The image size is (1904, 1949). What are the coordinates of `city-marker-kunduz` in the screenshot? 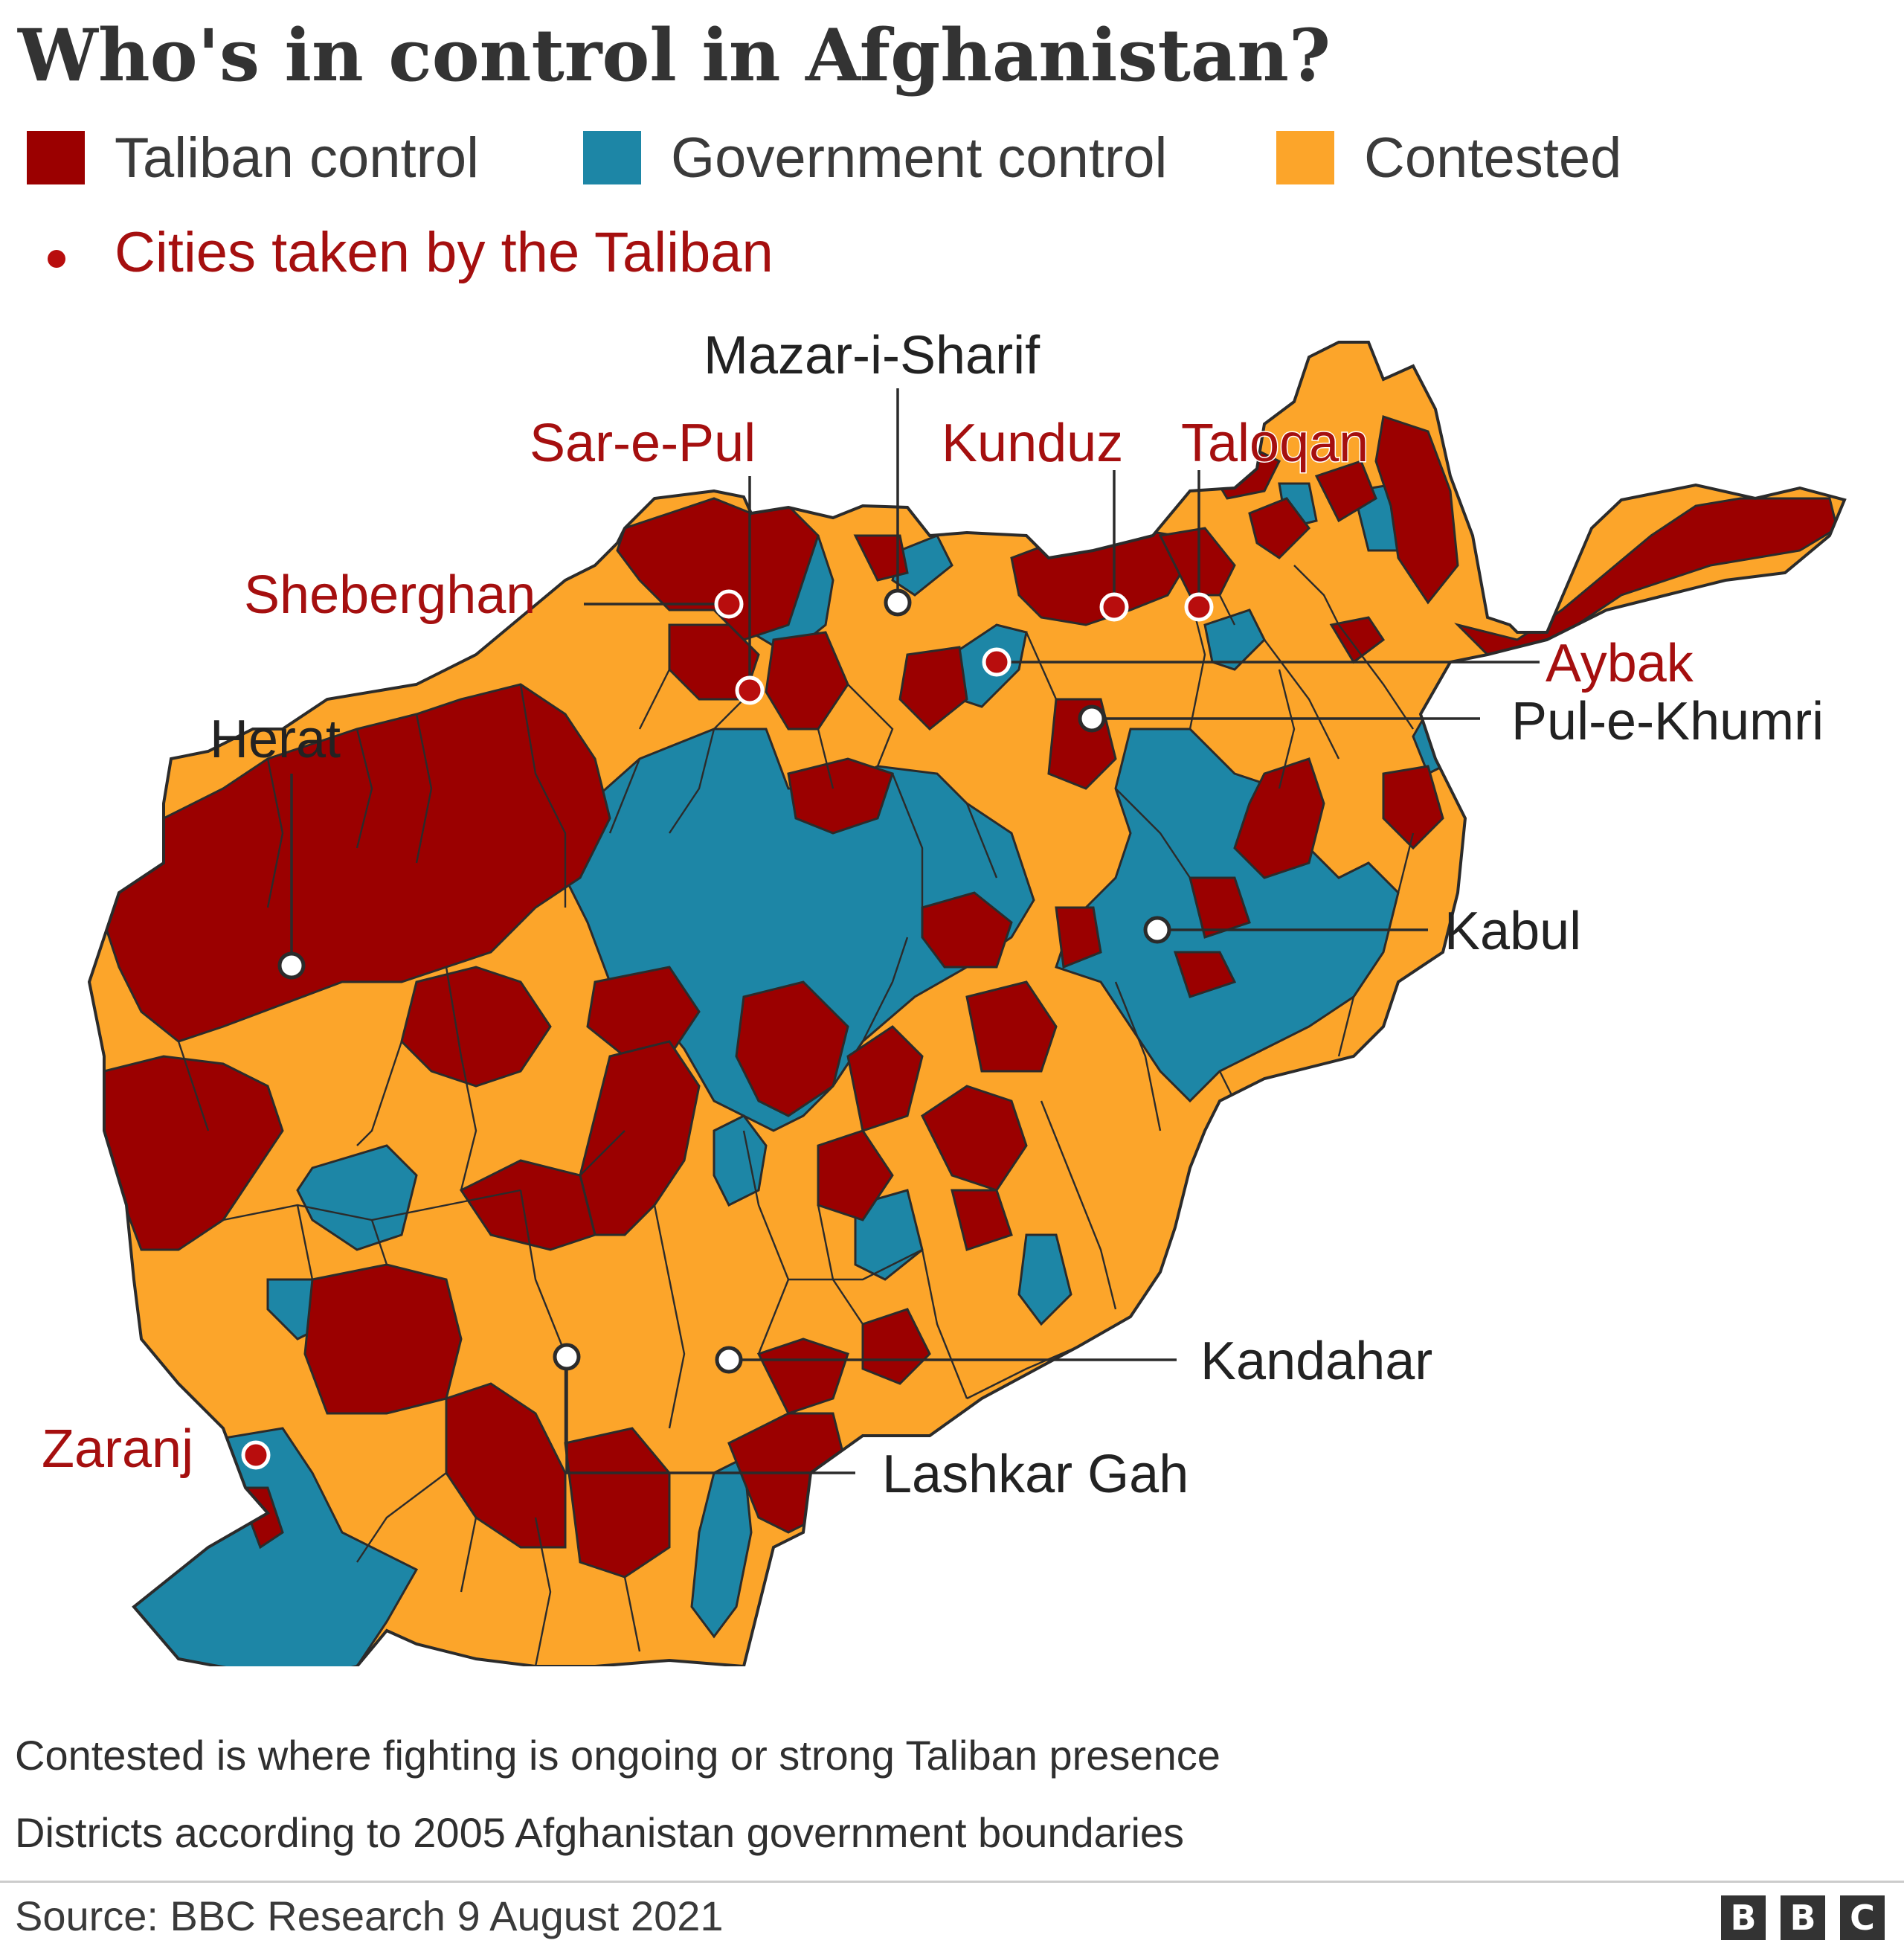 It's located at (1114, 607).